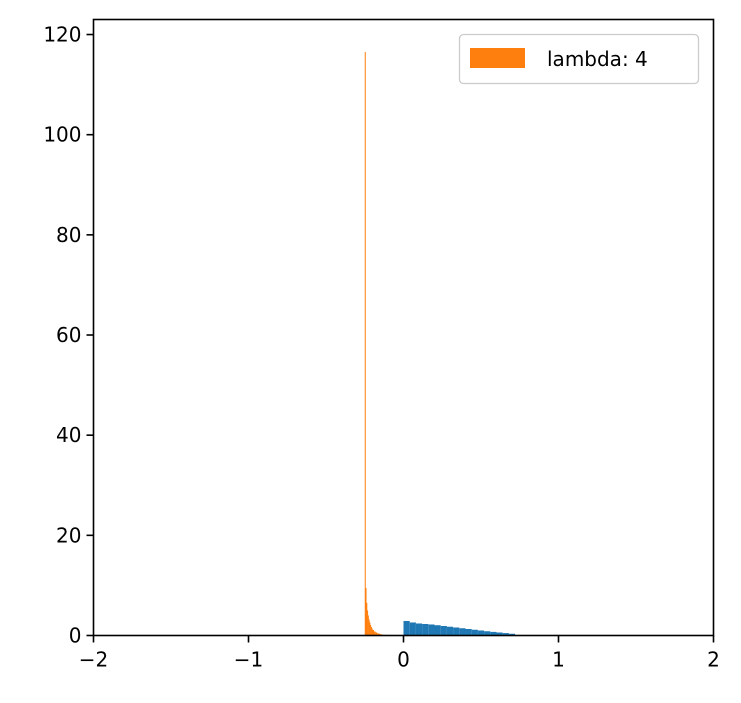 This screenshot has width=741, height=703. What do you see at coordinates (248, 660) in the screenshot?
I see `x-tick-label: −1` at bounding box center [248, 660].